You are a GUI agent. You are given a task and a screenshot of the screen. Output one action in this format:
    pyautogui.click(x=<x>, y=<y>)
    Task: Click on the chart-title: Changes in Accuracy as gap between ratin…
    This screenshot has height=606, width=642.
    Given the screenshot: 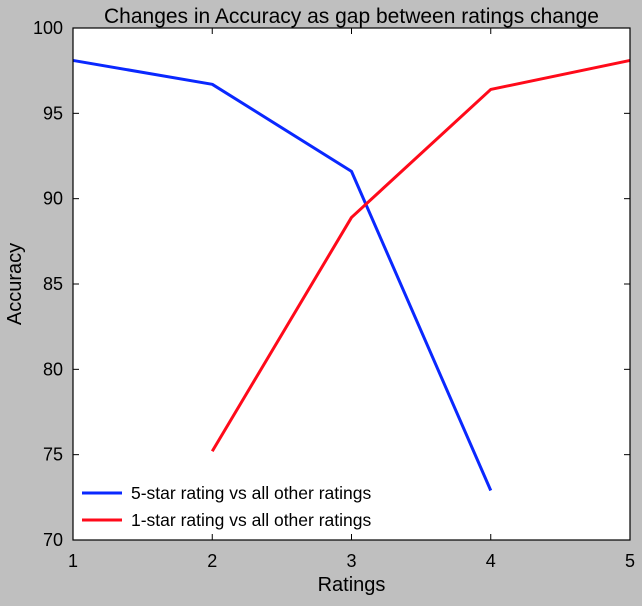 What is the action you would take?
    pyautogui.click(x=351, y=16)
    